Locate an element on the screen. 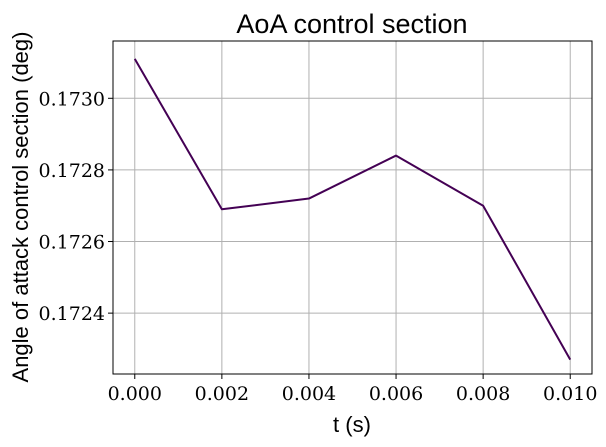  x-axis: 0.000 0.002 0.004 0.006 0.008 0.010 is located at coordinates (352, 389).